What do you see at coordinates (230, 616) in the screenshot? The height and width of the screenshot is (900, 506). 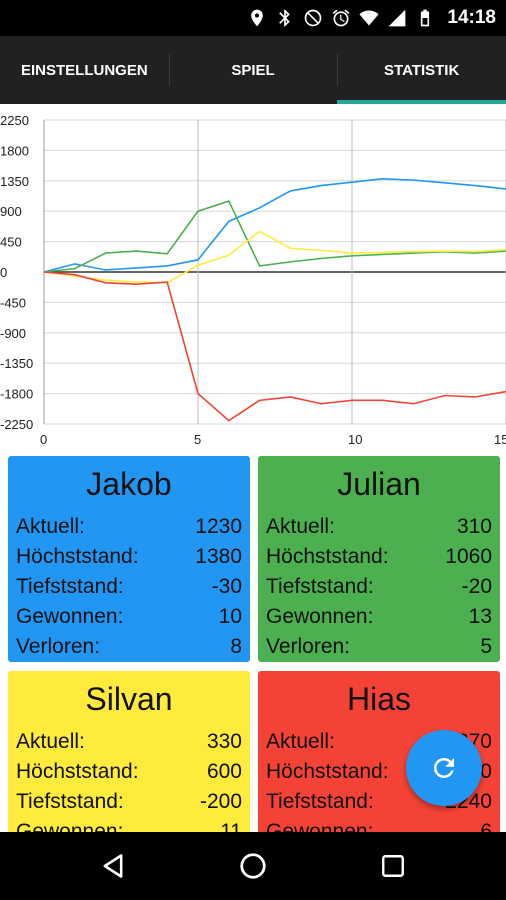 I see `stat-value: 10` at bounding box center [230, 616].